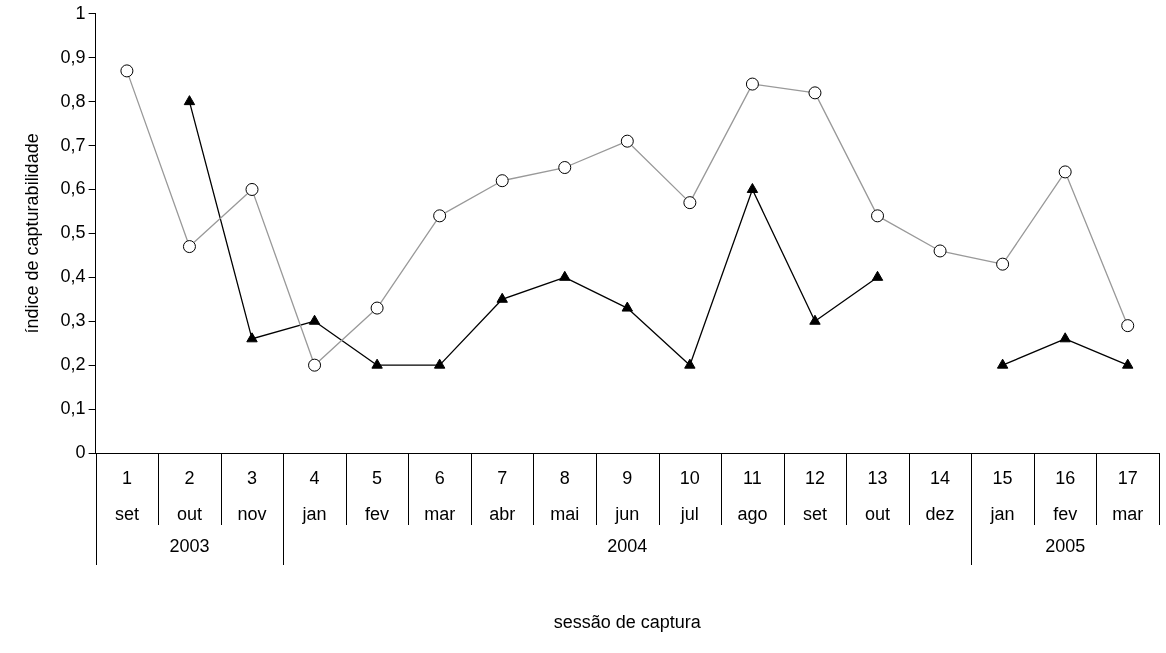 This screenshot has height=653, width=1166. I want to click on y-axis-title: índice de capturabilidade, so click(31, 233).